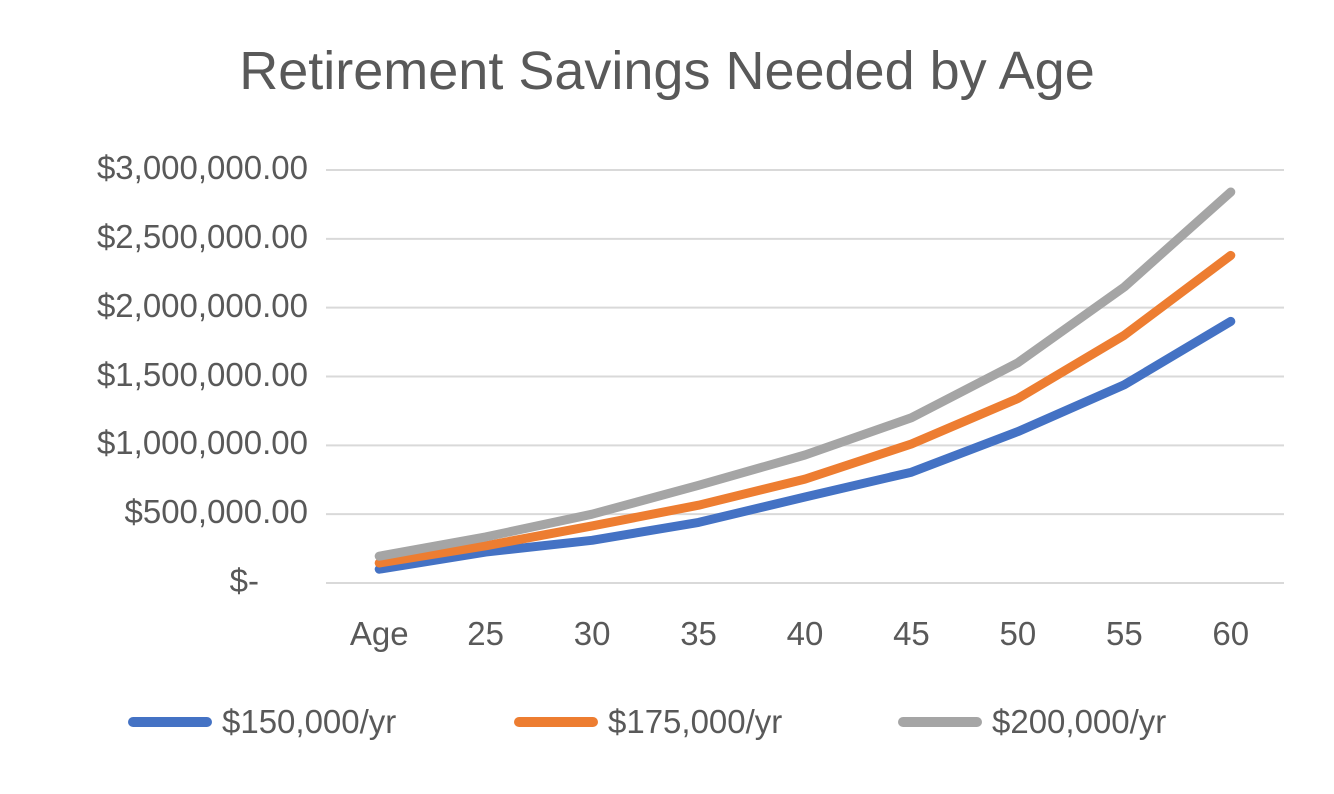  I want to click on legend-item-200k: $200,000/yr, so click(1032, 722).